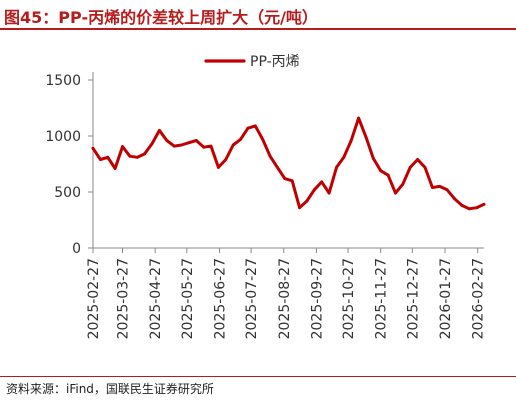 The height and width of the screenshot is (401, 516). I want to click on x-tick-label: 2025-05-27, so click(188, 298).